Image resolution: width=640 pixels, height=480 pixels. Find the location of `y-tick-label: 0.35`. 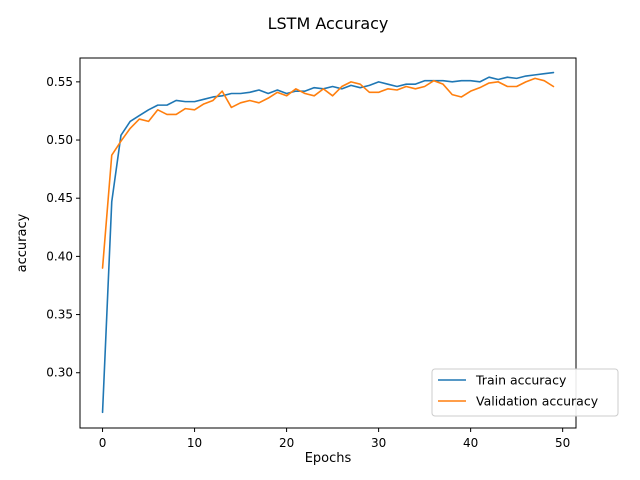

y-tick-label: 0.35 is located at coordinates (59, 315).